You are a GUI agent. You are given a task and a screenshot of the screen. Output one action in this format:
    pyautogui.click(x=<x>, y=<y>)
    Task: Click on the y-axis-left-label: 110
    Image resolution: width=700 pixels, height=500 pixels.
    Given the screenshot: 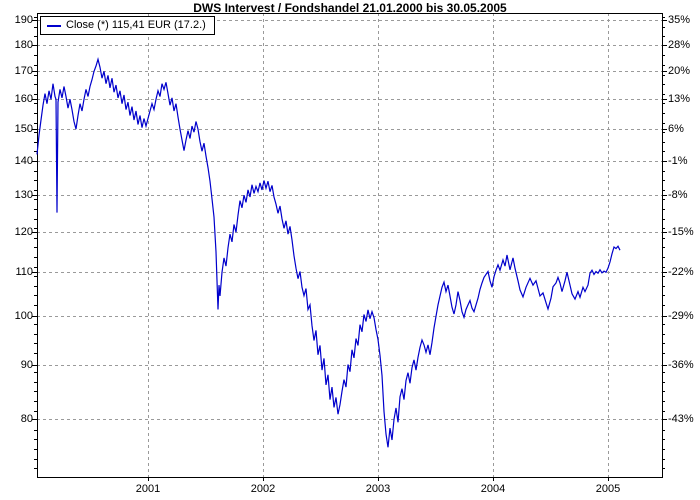 What is the action you would take?
    pyautogui.click(x=24, y=271)
    